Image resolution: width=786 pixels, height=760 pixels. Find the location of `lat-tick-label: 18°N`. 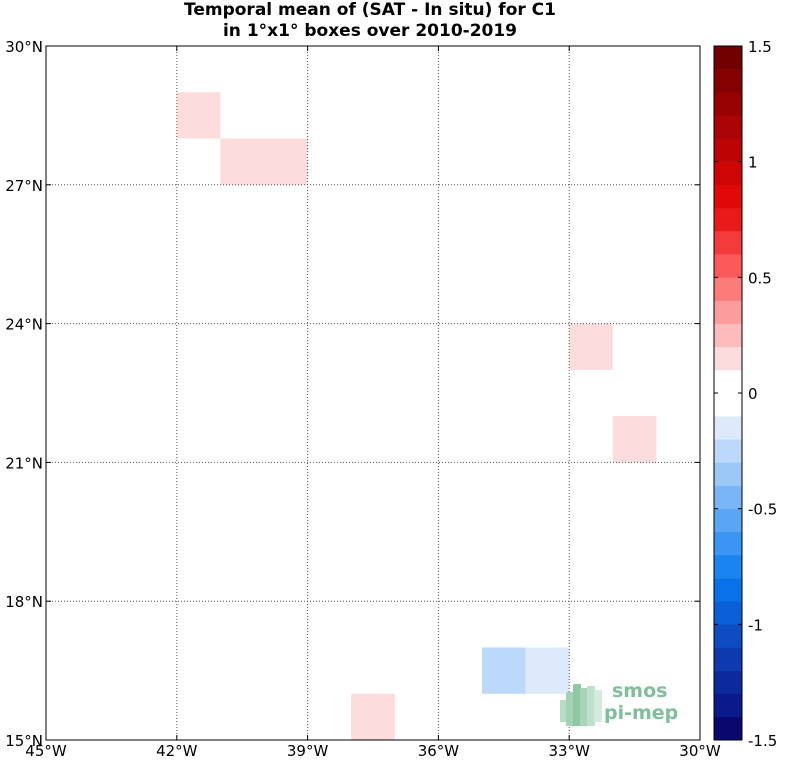

lat-tick-label: 18°N is located at coordinates (24, 602).